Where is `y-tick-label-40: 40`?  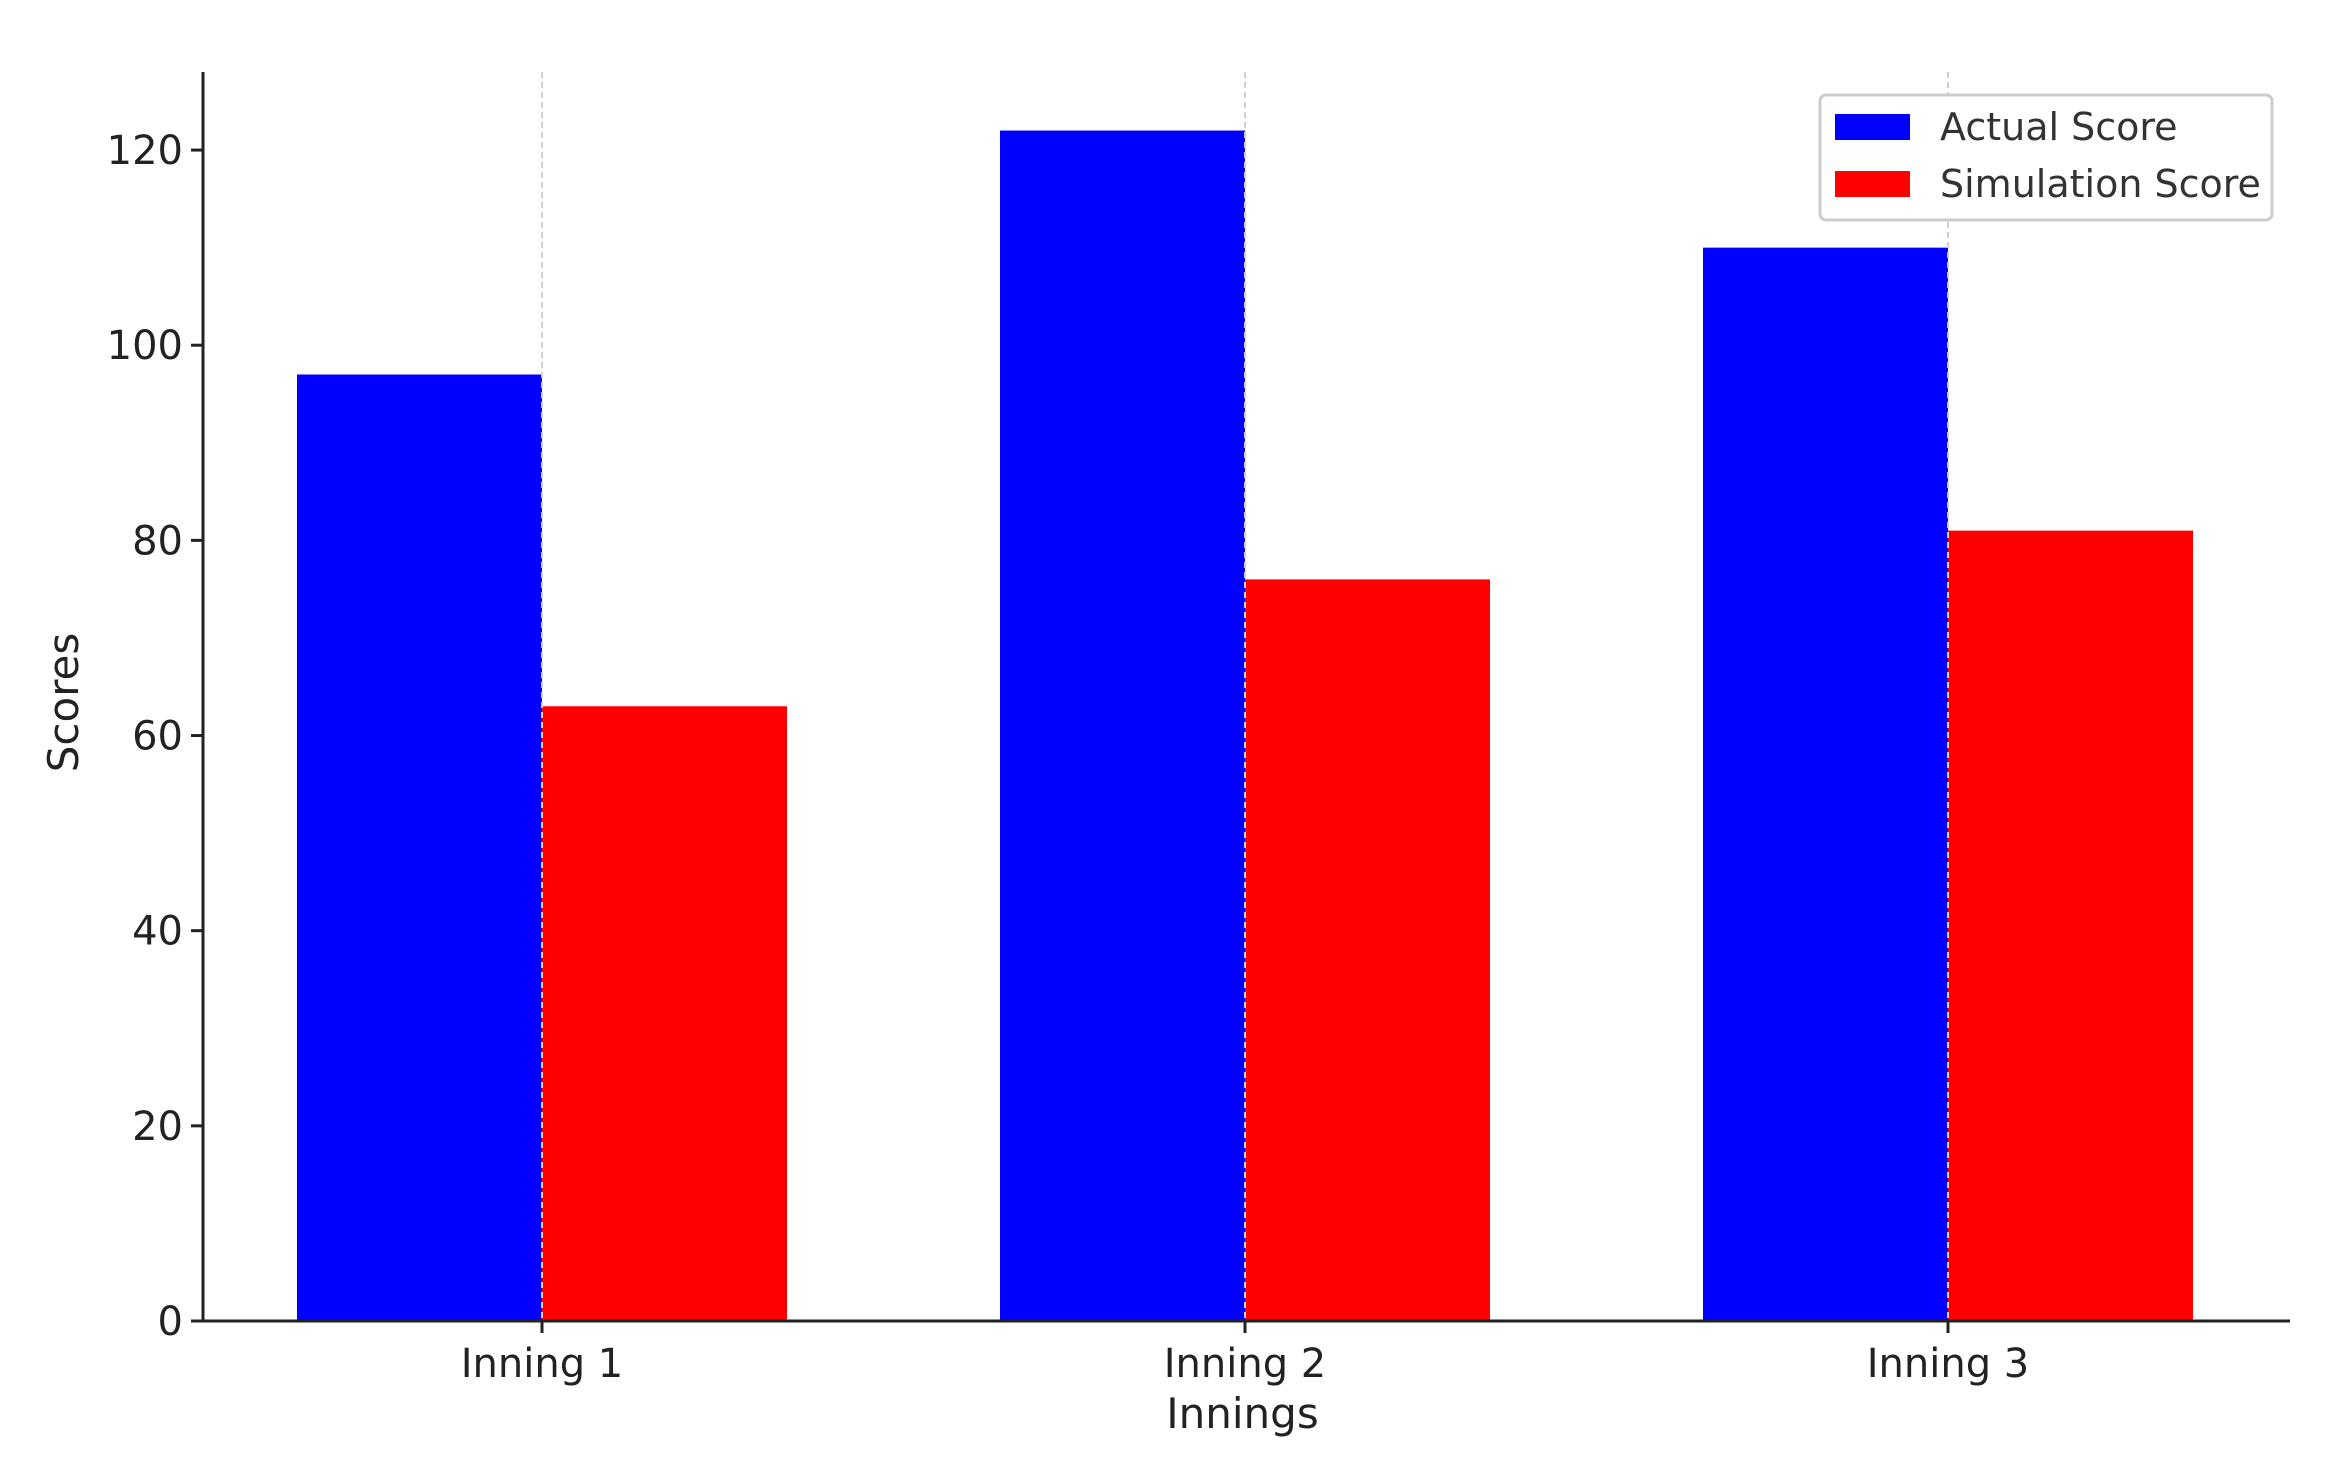 y-tick-label-40: 40 is located at coordinates (157, 932).